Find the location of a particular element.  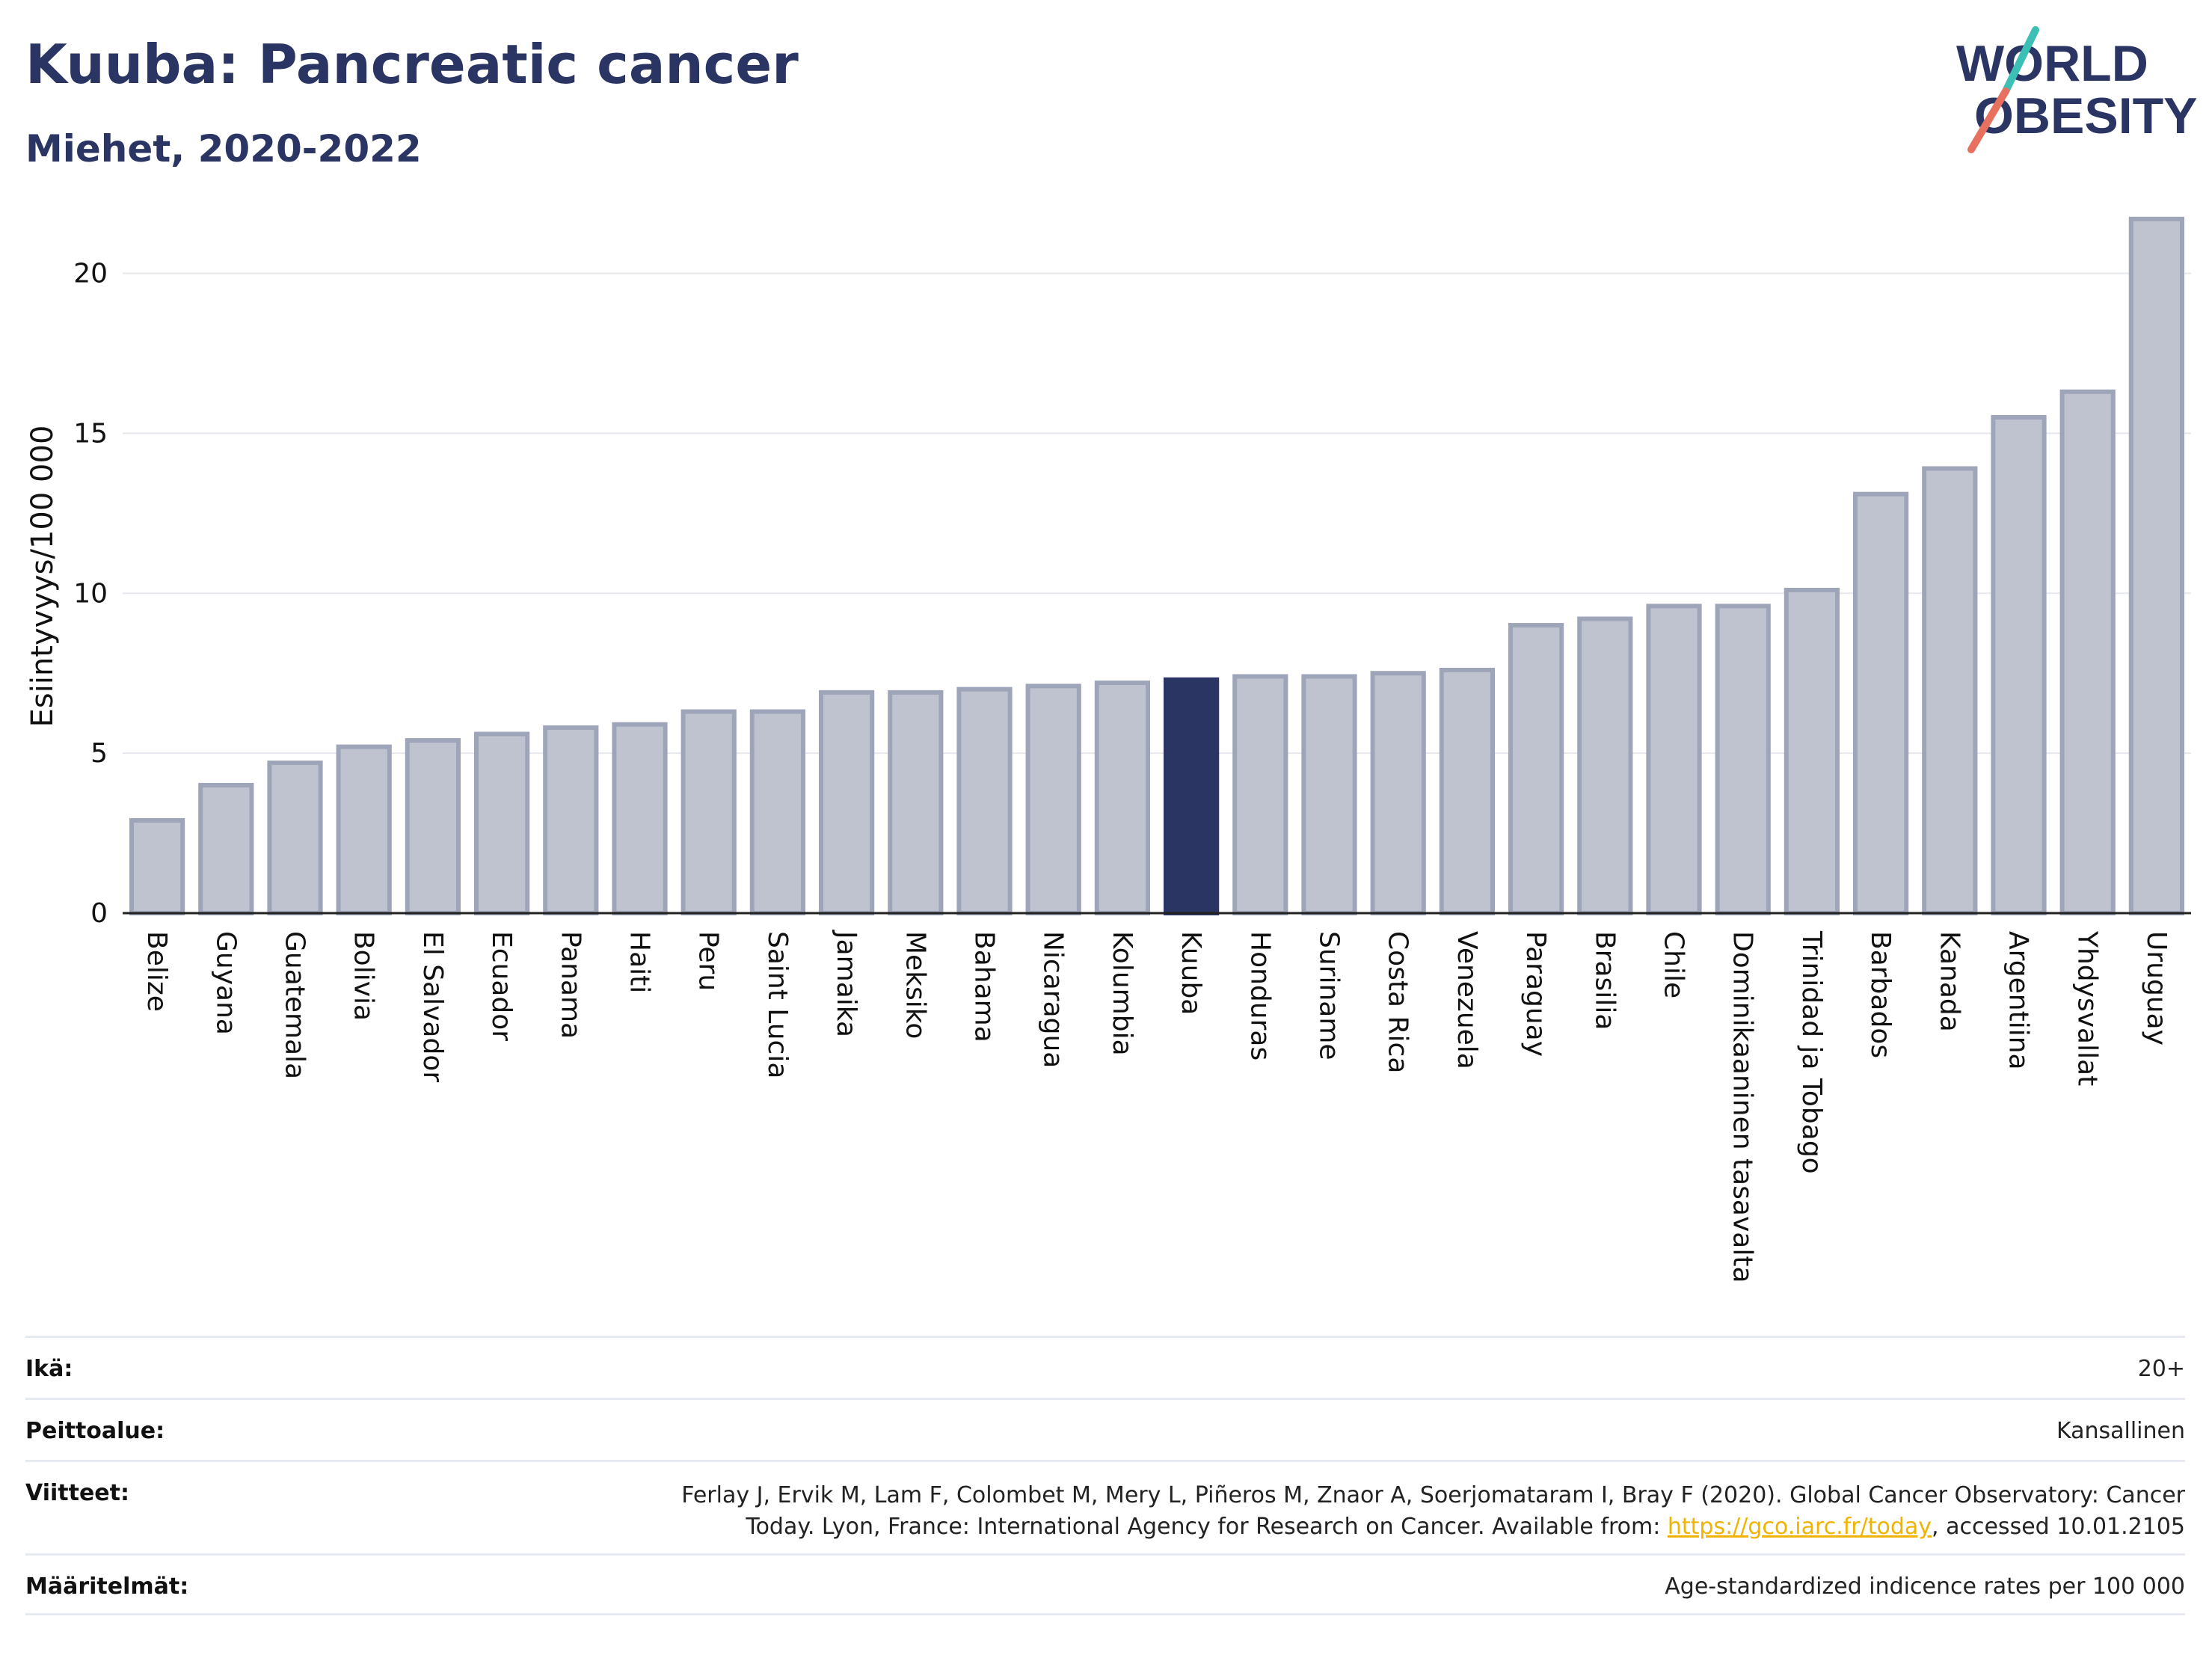

chart-title: Kuuba: Pancreatic cancer is located at coordinates (412, 64).